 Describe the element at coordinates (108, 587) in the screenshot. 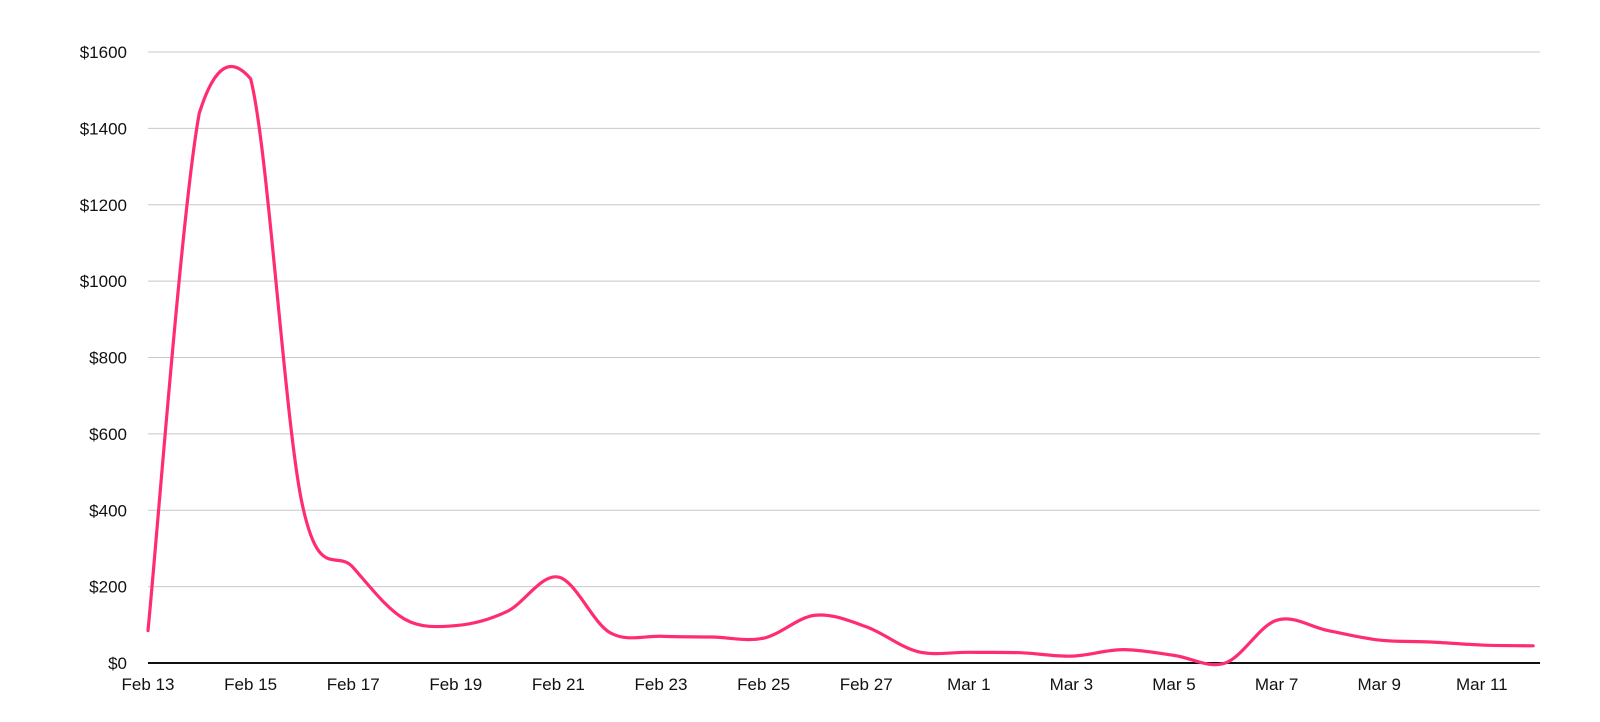

I see `y-tick-label: $200` at that location.